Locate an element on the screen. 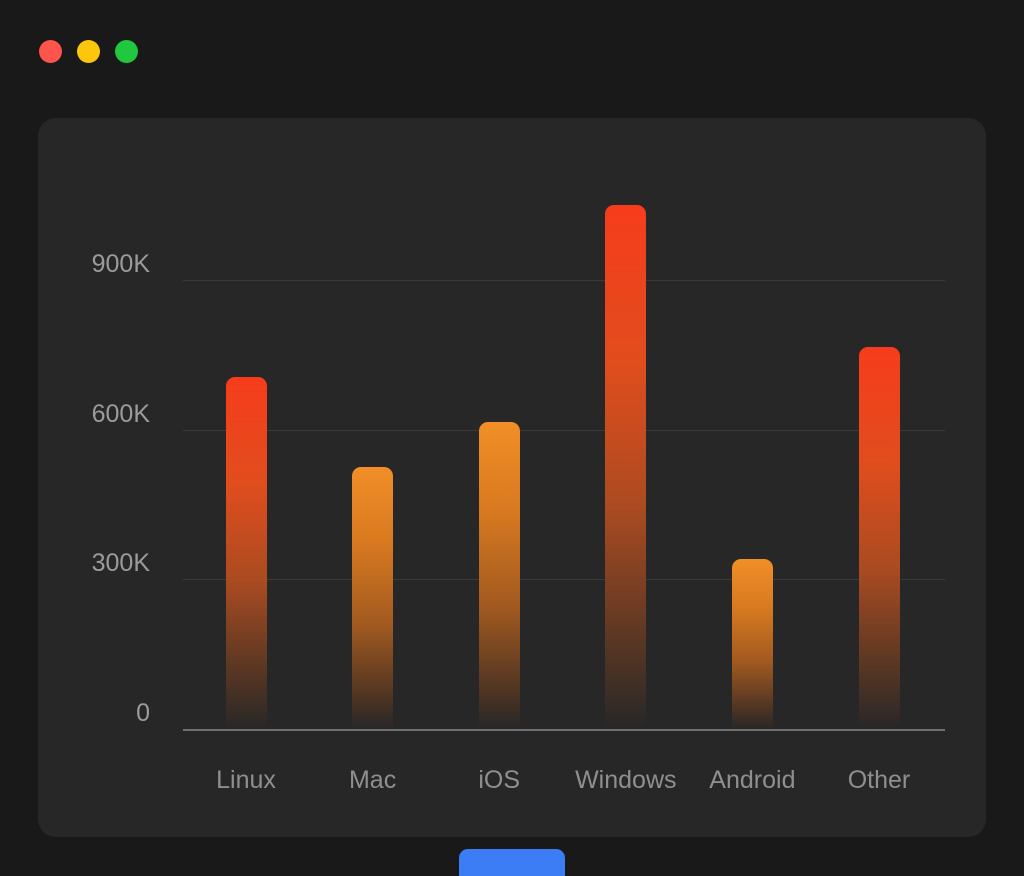 The width and height of the screenshot is (1024, 876). traffic-light-close-button is located at coordinates (50, 51).